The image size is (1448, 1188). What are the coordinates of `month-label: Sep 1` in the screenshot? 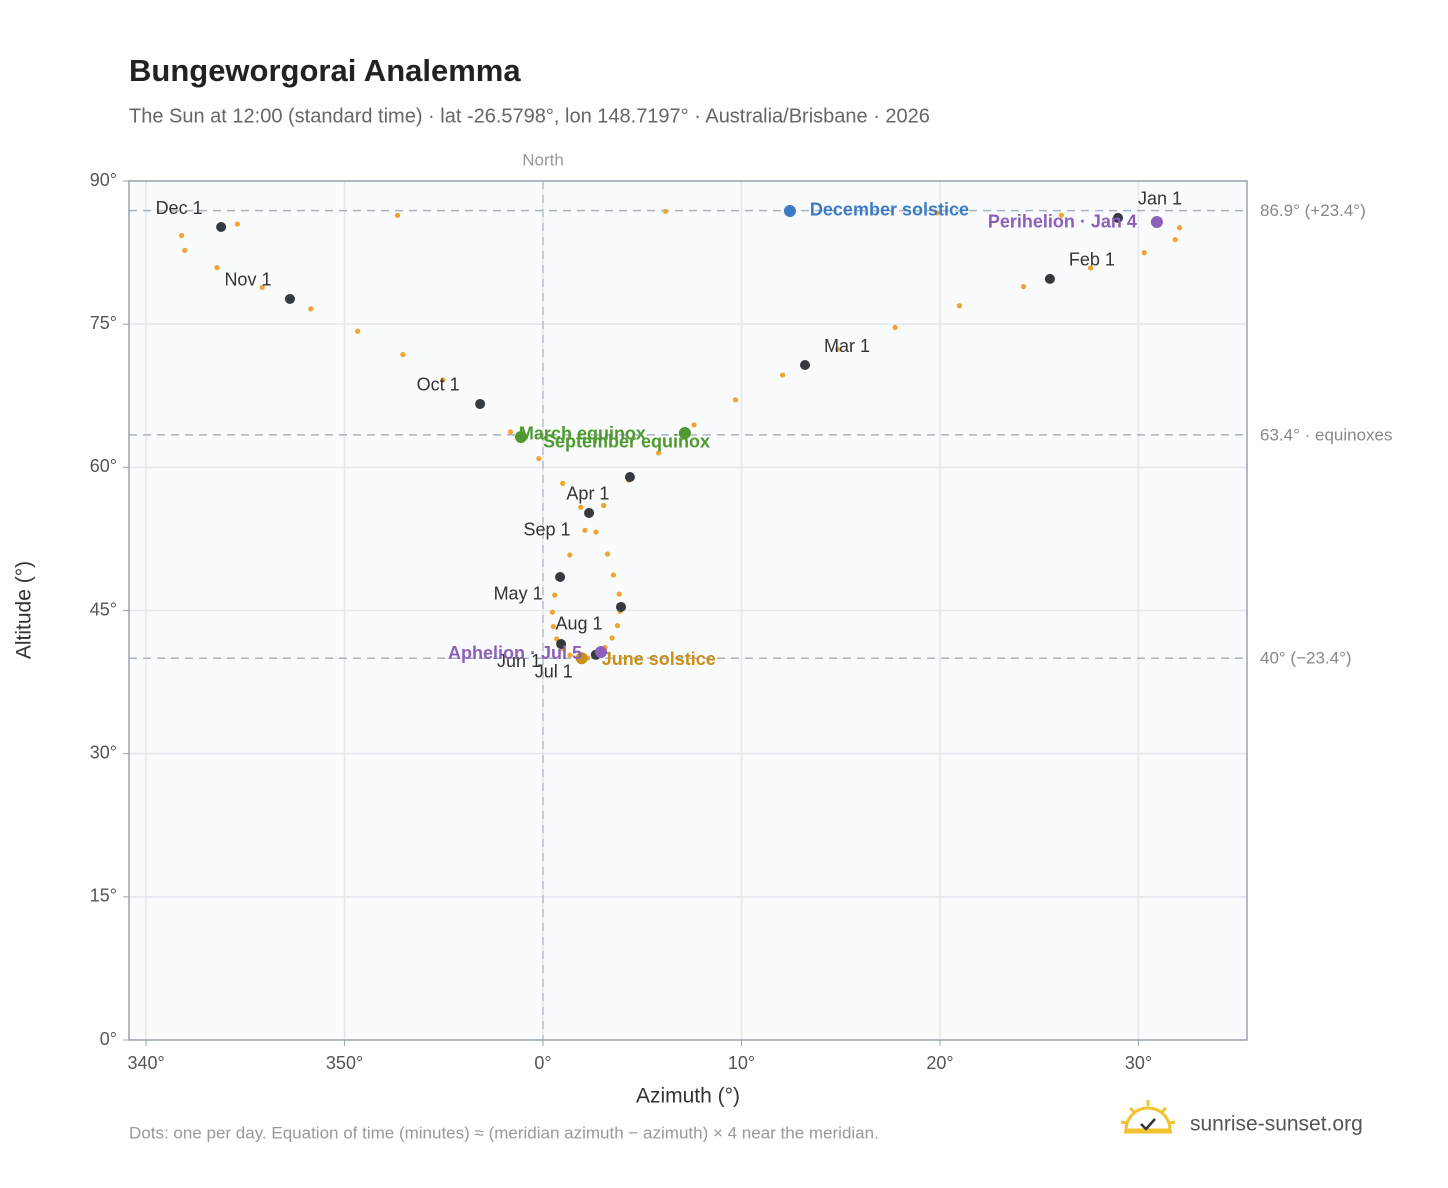 It's located at (547, 530).